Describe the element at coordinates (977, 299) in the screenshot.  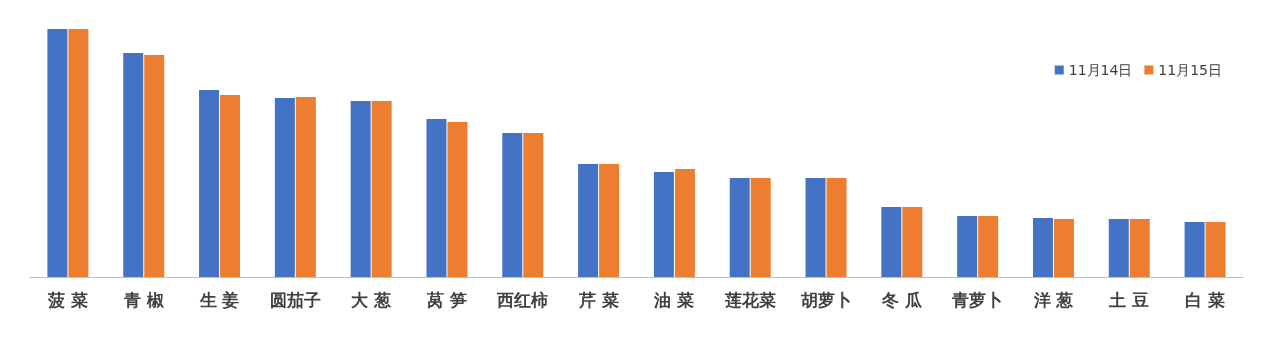
I see `x-tick-label: 青萝卜` at that location.